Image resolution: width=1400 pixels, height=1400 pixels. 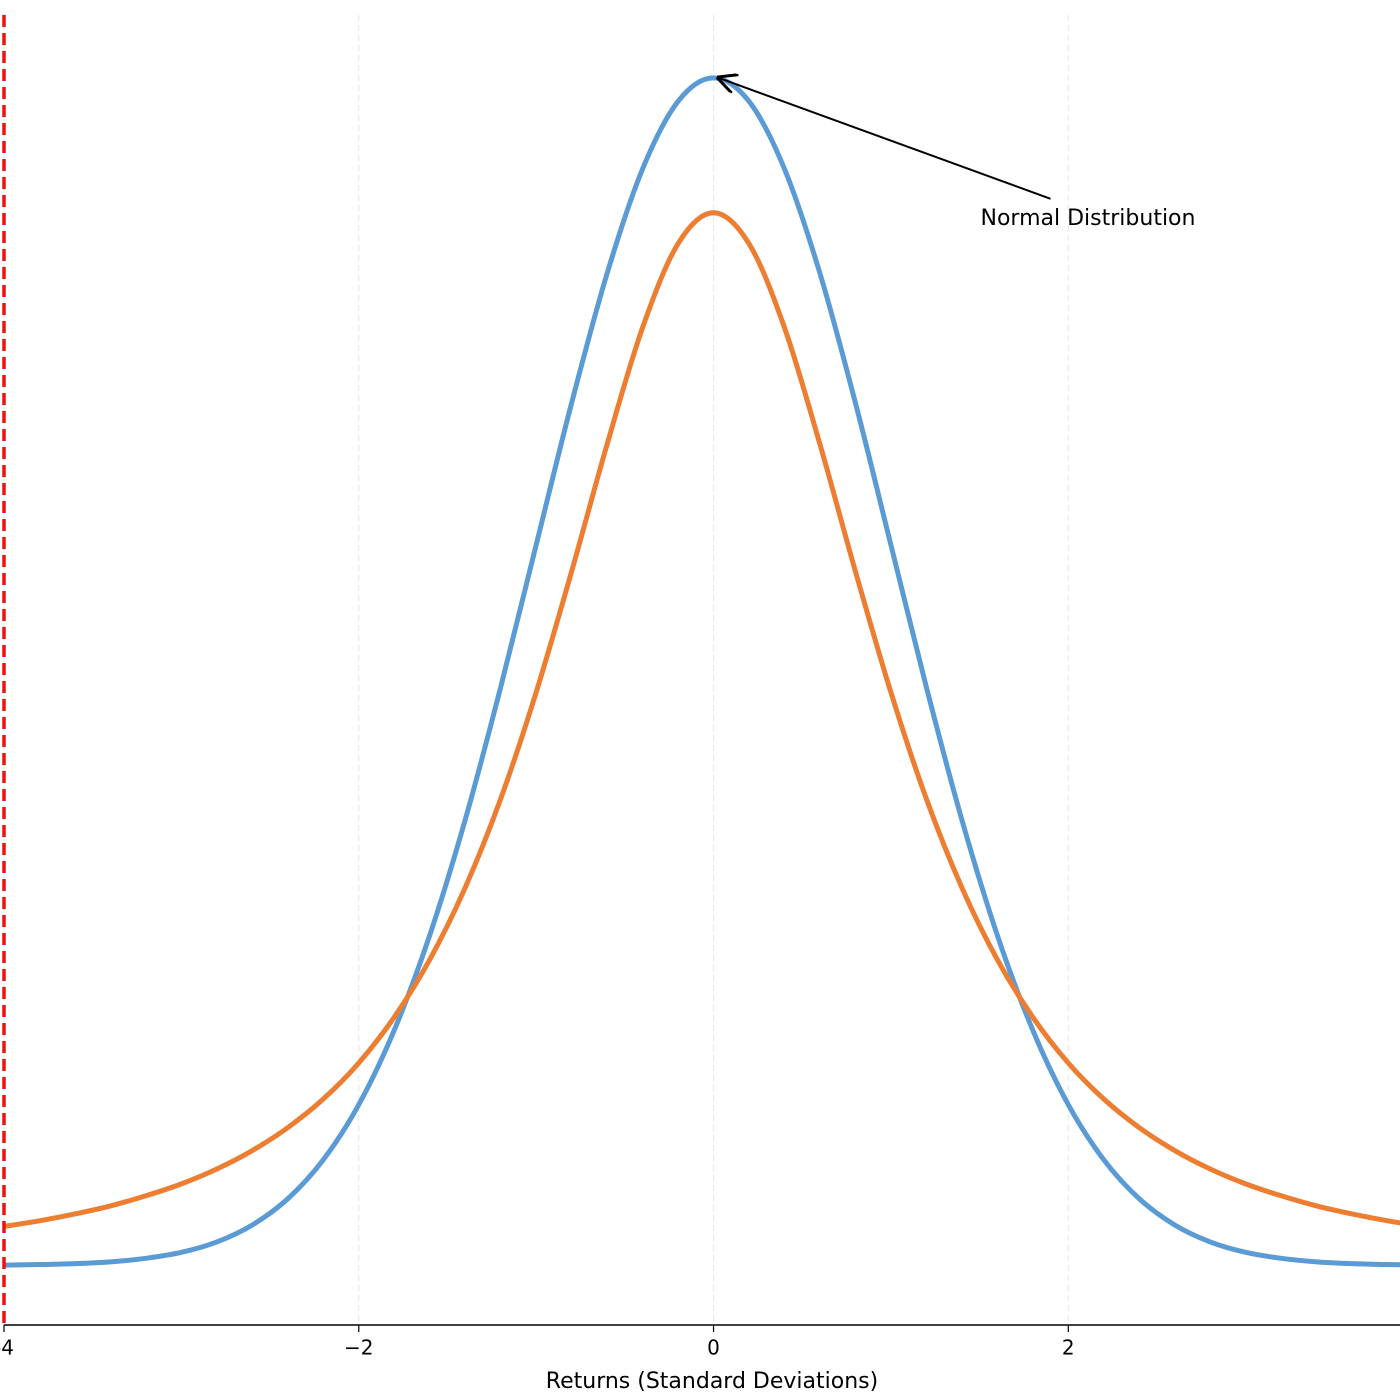 I want to click on x-tick-label: −2, so click(x=358, y=1348).